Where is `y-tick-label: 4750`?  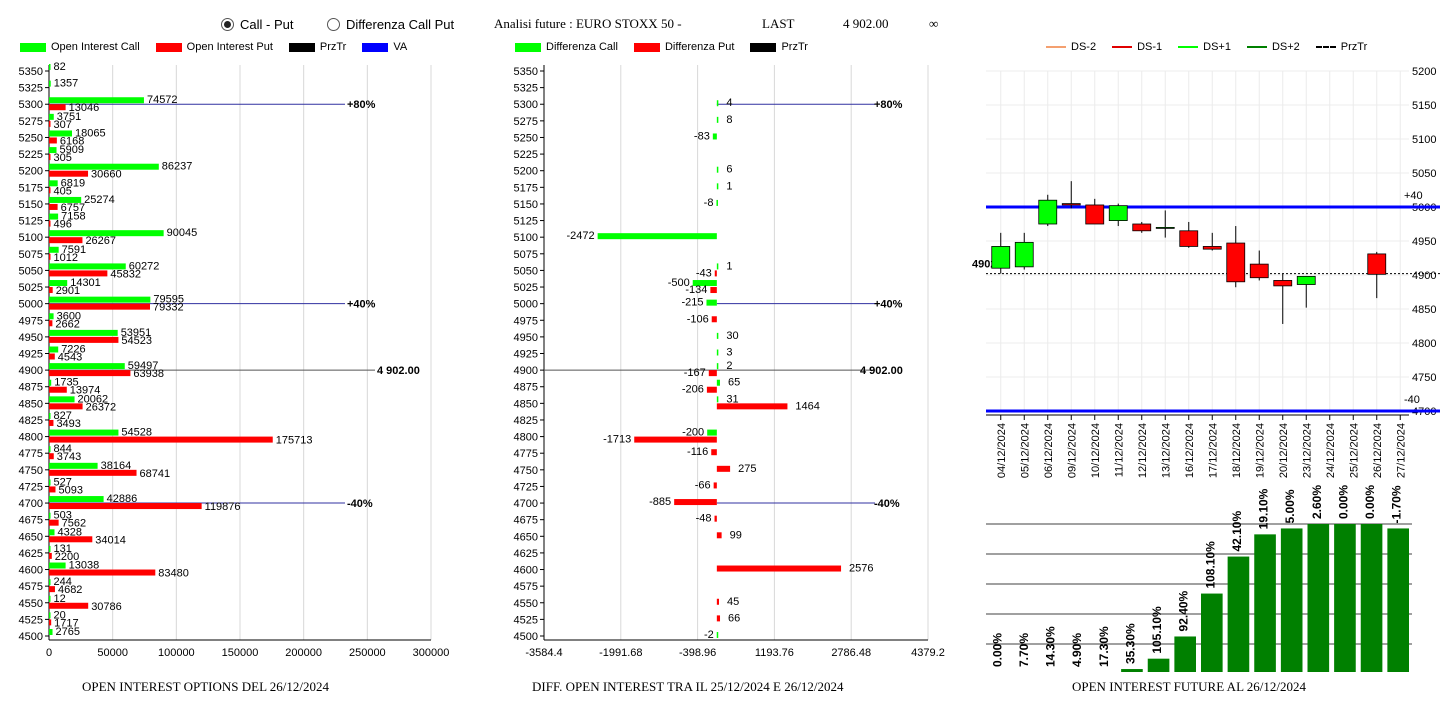
y-tick-label: 4750 is located at coordinates (31, 471).